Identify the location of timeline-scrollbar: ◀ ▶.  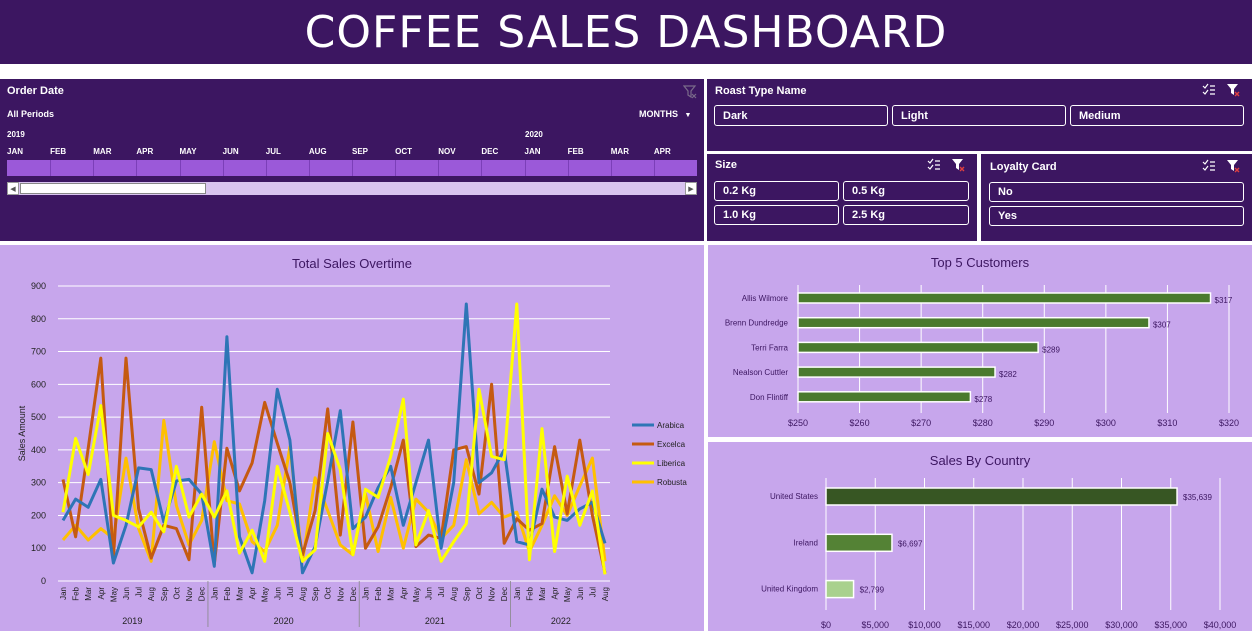
(352, 188).